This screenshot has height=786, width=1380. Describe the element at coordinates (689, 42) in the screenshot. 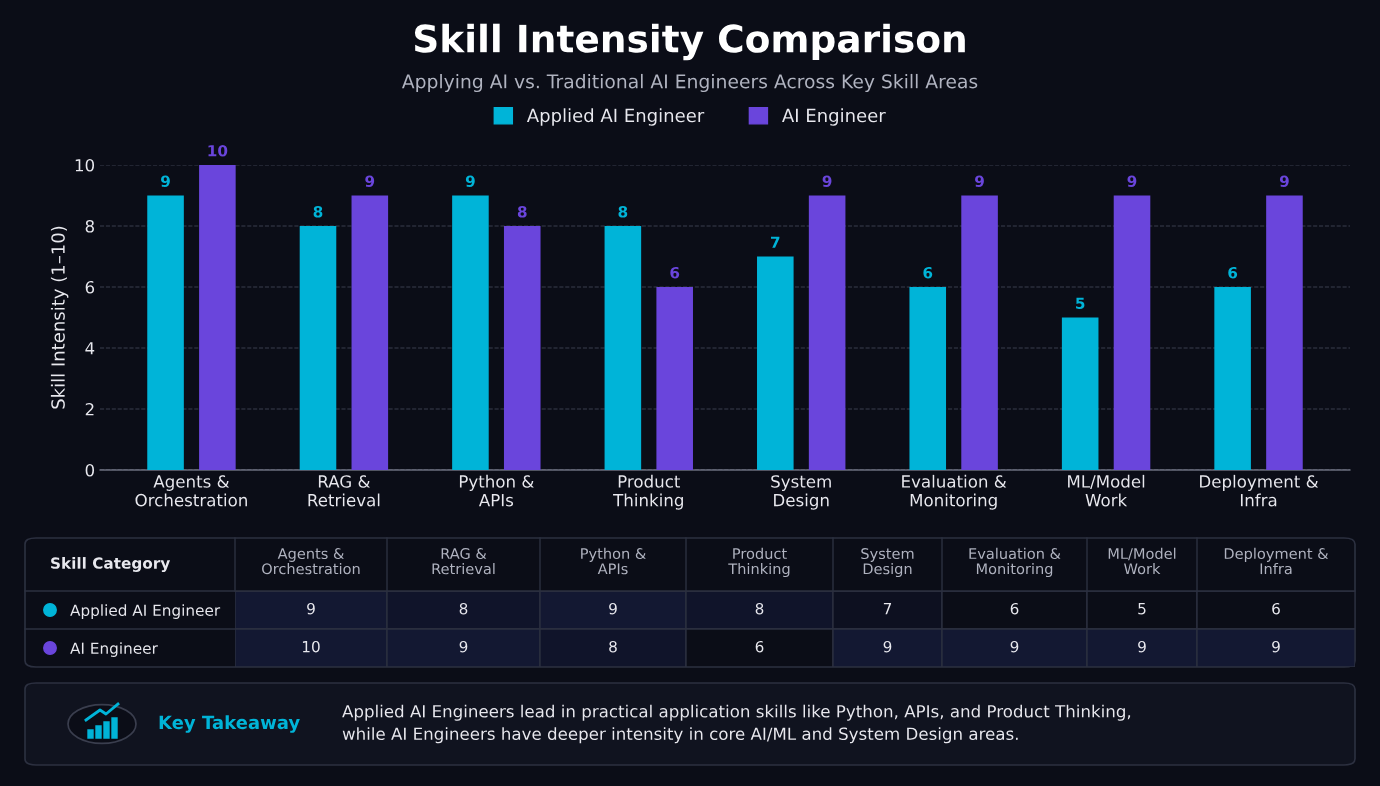

I see `chart-title: Skill Intensity Comparison` at that location.